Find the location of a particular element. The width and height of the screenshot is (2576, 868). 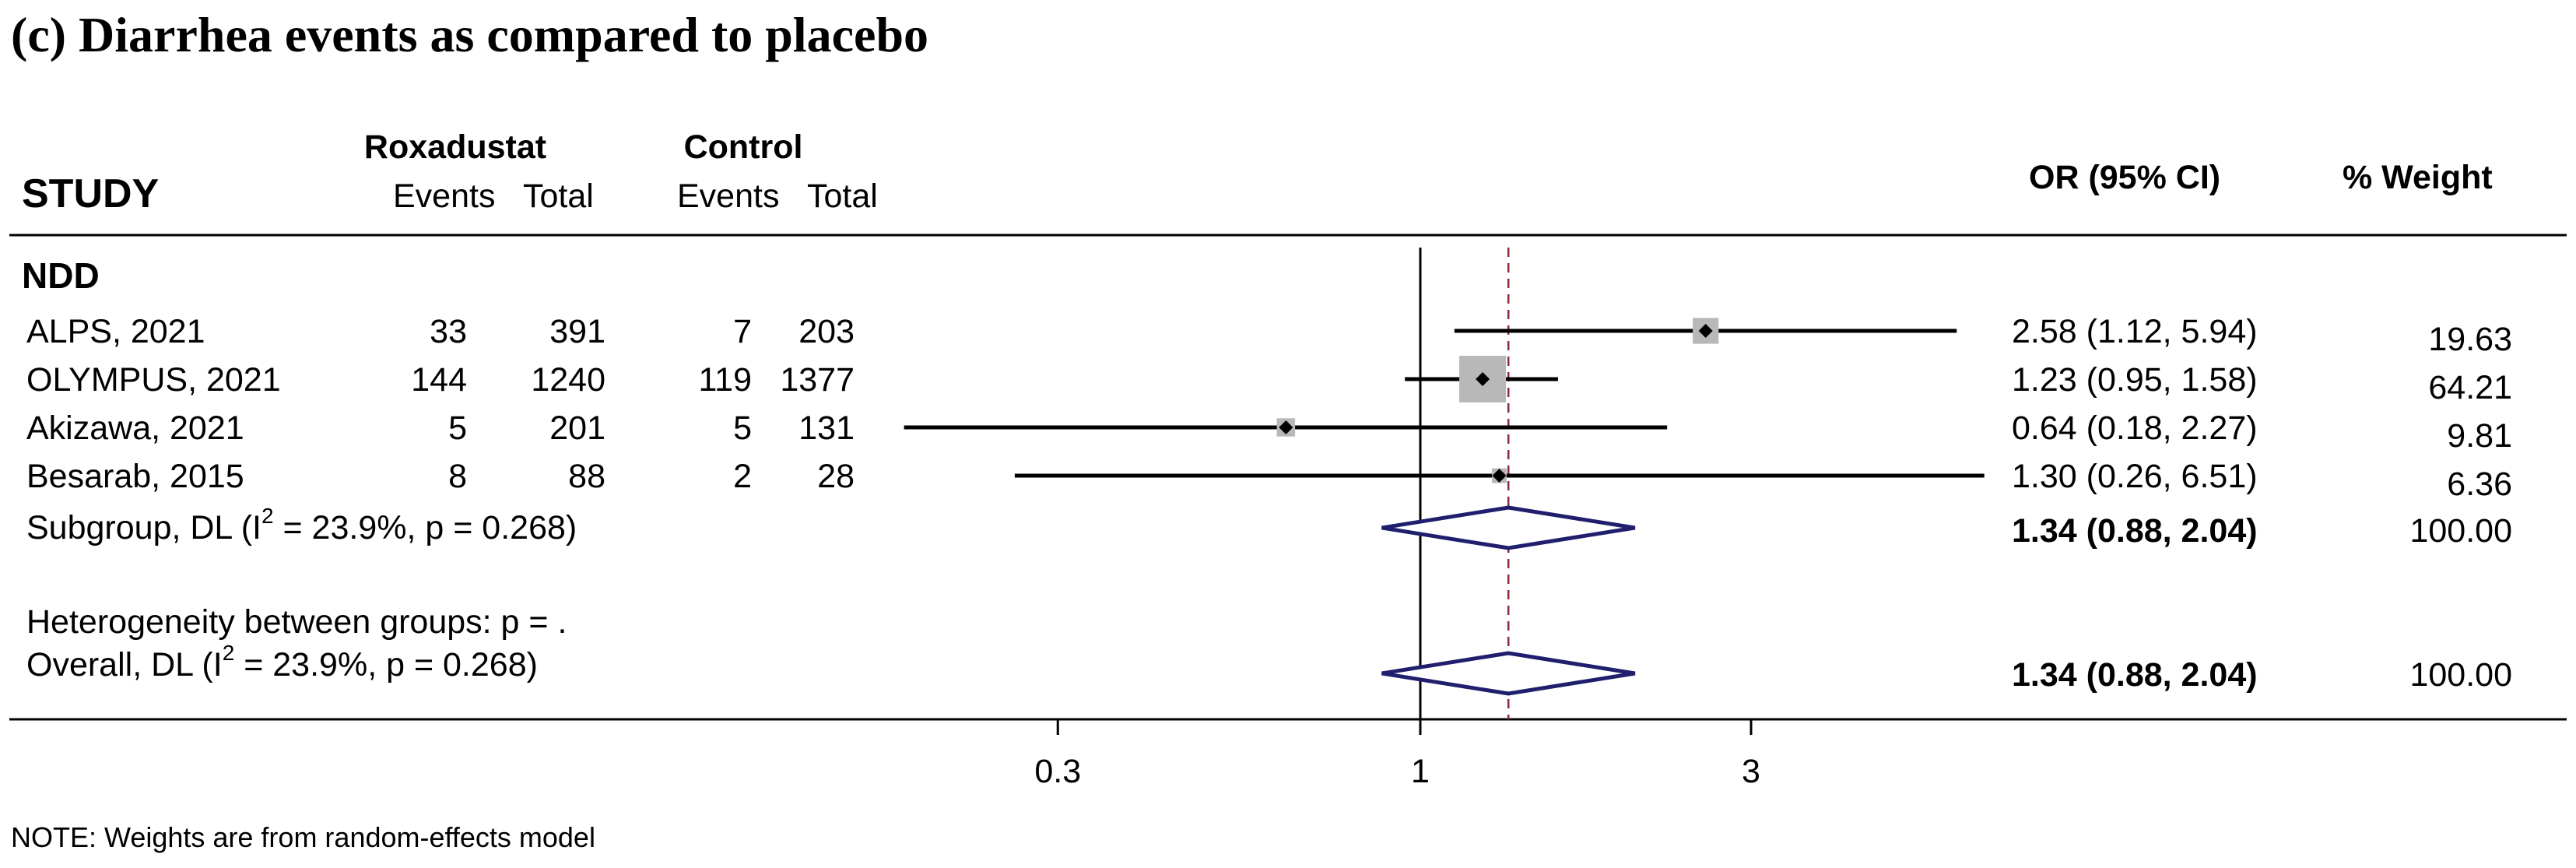

x-axis: 0.3 1 3 is located at coordinates (1397, 754).